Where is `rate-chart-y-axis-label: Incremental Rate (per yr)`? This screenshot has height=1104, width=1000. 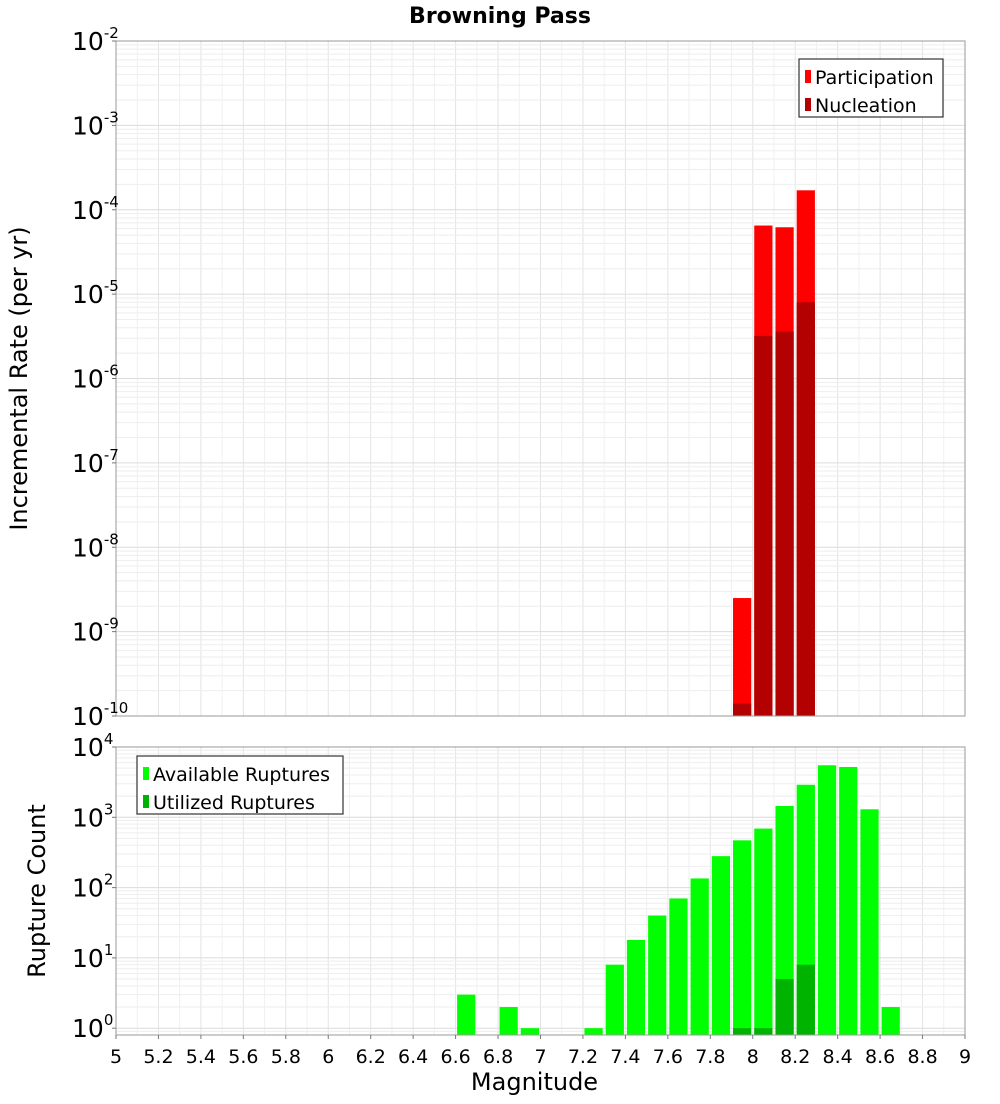
rate-chart-y-axis-label: Incremental Rate (per yr) is located at coordinates (19, 378).